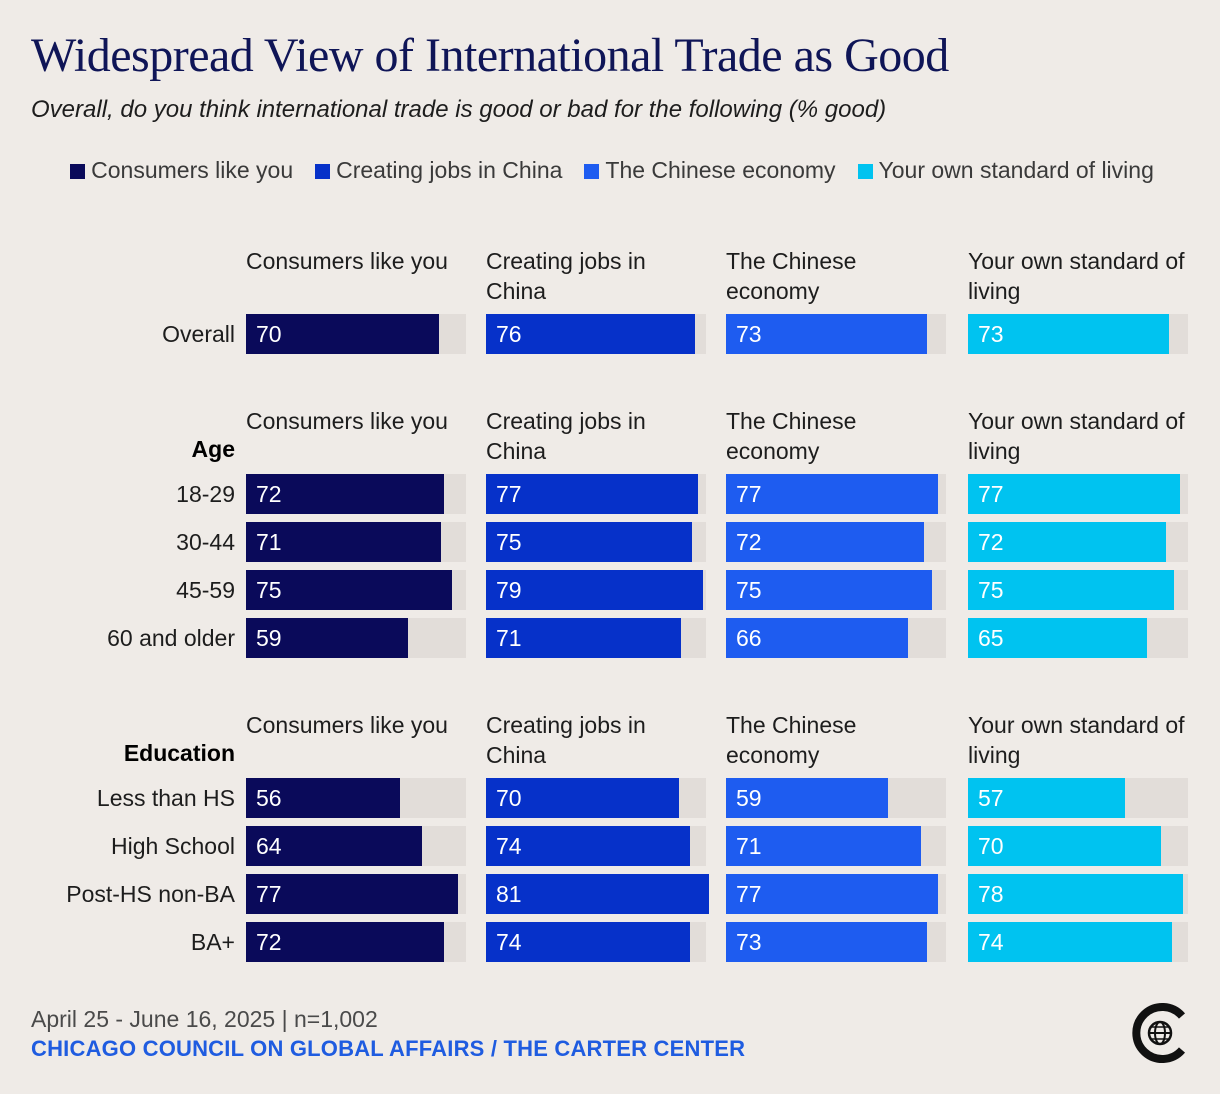  I want to click on bar-value-label: 56, so click(269, 798).